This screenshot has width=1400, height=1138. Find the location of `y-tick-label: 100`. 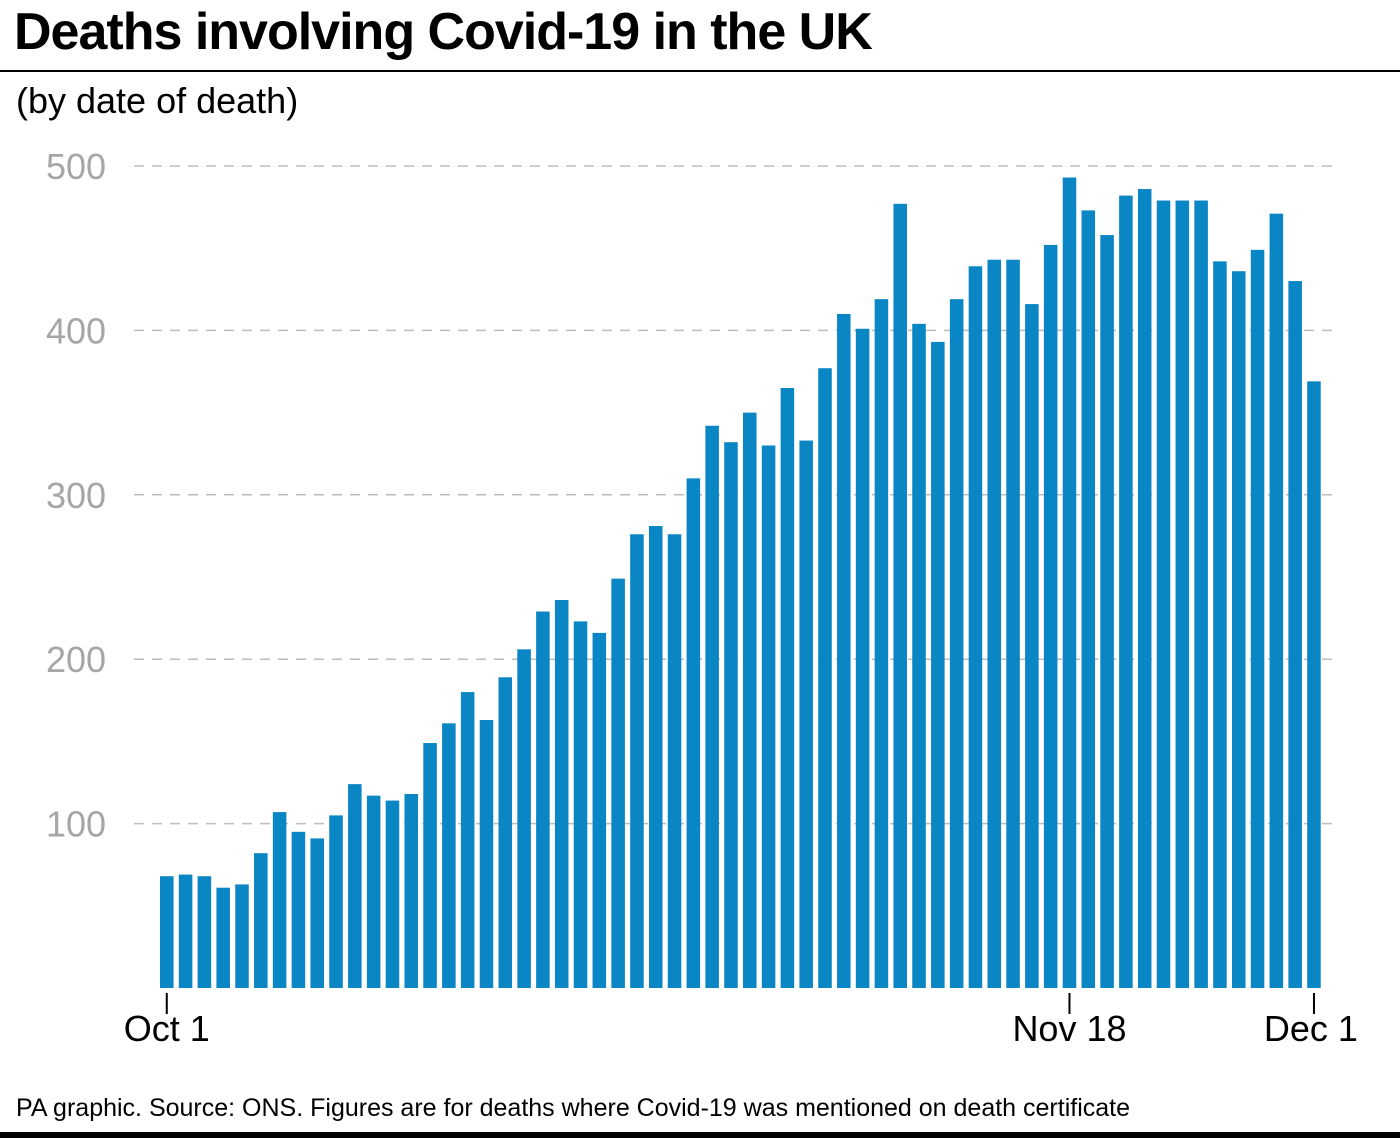

y-tick-label: 100 is located at coordinates (76, 824).